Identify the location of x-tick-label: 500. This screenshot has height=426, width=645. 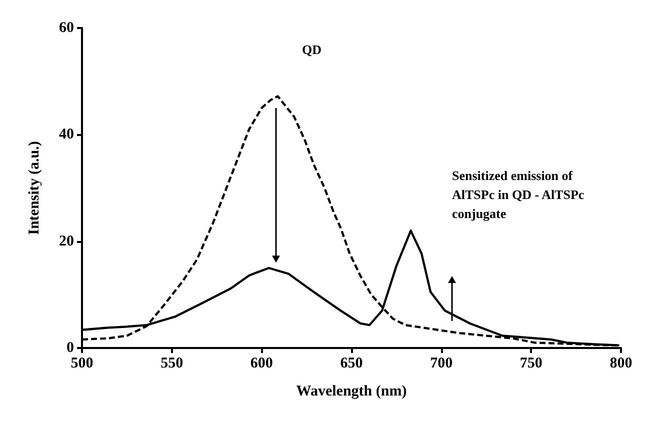
(82, 364).